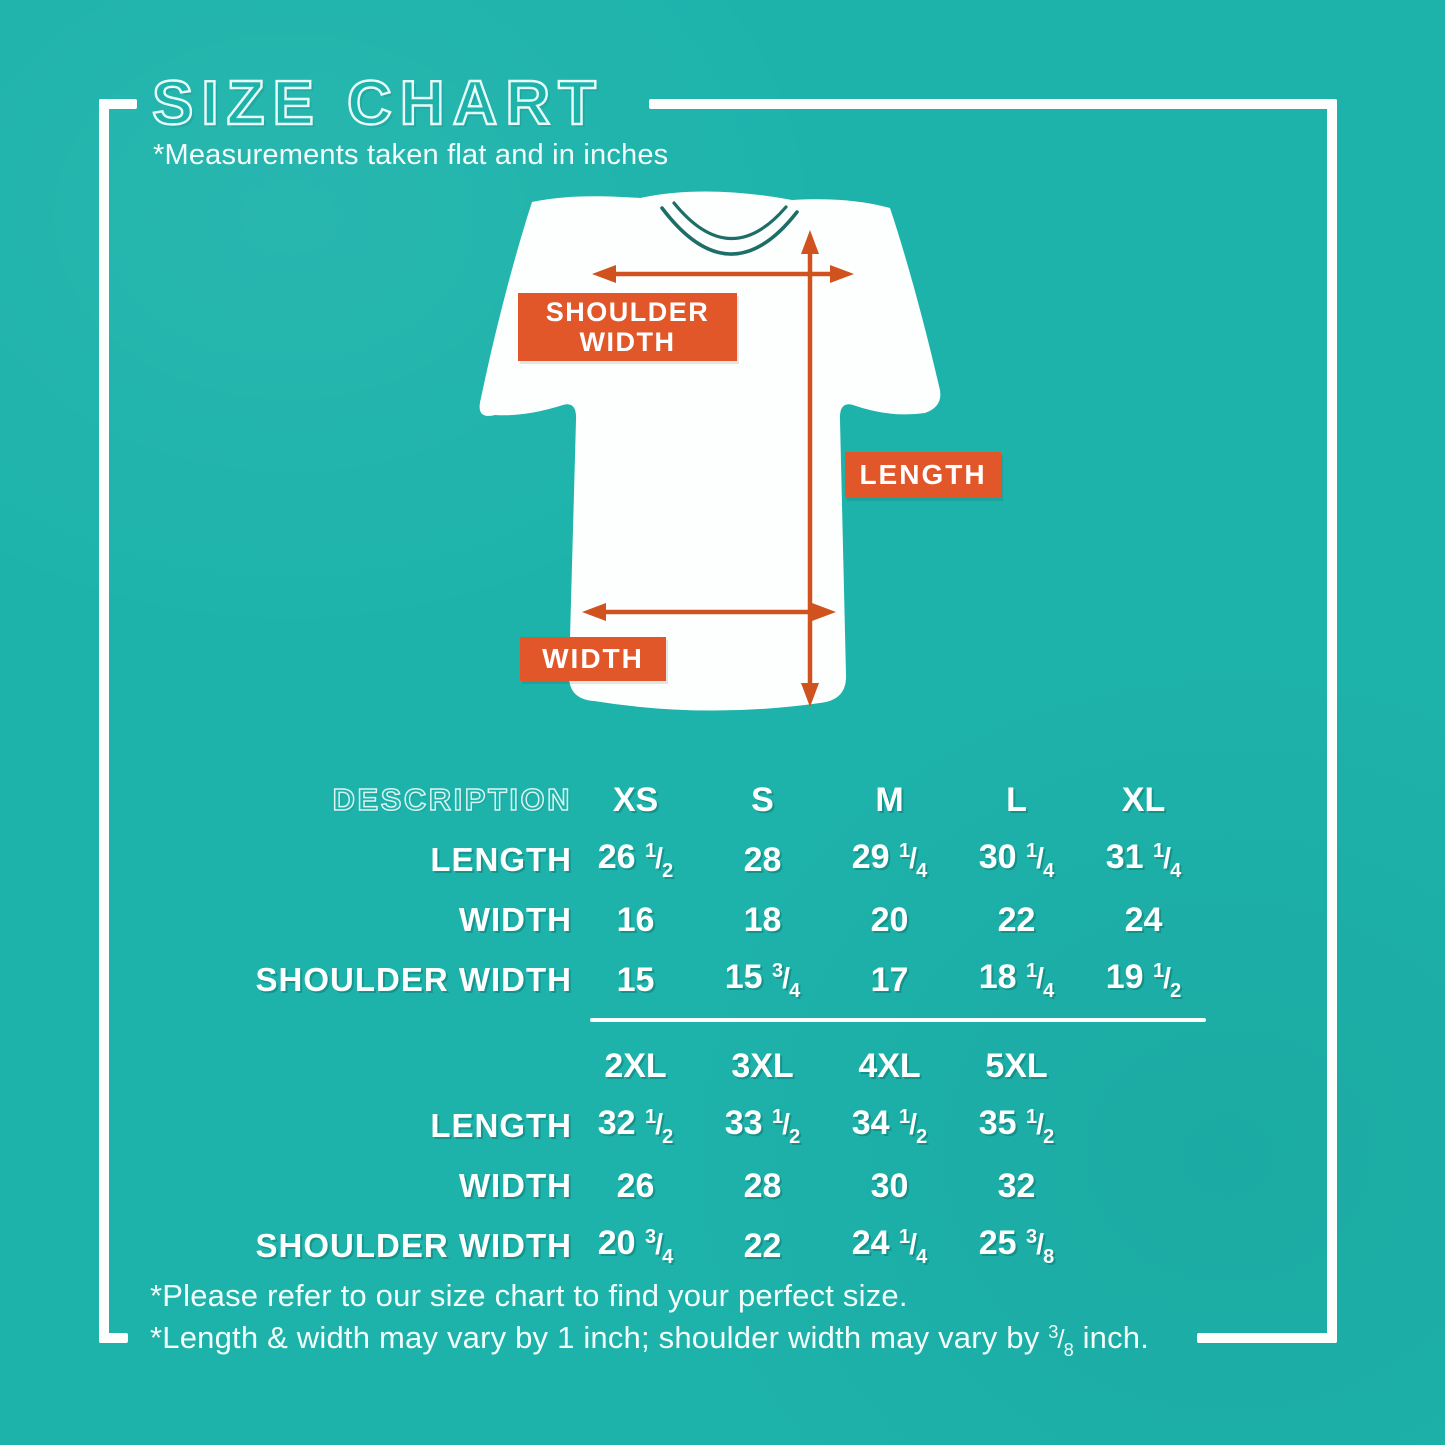 The width and height of the screenshot is (1445, 1445). What do you see at coordinates (635, 1185) in the screenshot?
I see `size-value: 26` at bounding box center [635, 1185].